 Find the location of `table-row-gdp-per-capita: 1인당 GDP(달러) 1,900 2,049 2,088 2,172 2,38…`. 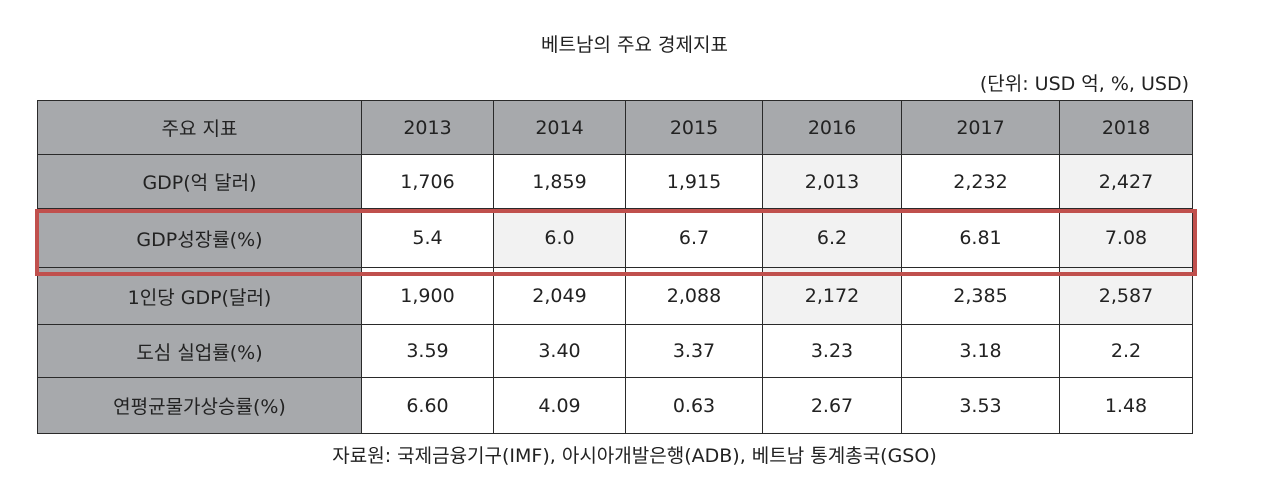

table-row-gdp-per-capita: 1인당 GDP(달러) 1,900 2,049 2,088 2,172 2,38… is located at coordinates (615, 296).